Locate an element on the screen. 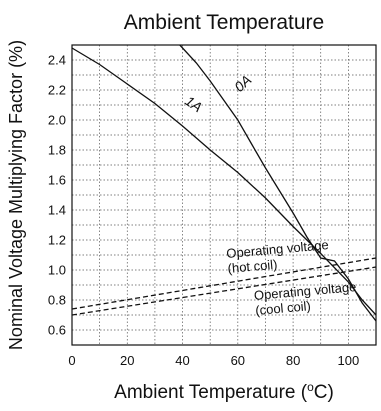  y-tick-label: 1.4 is located at coordinates (57, 210).